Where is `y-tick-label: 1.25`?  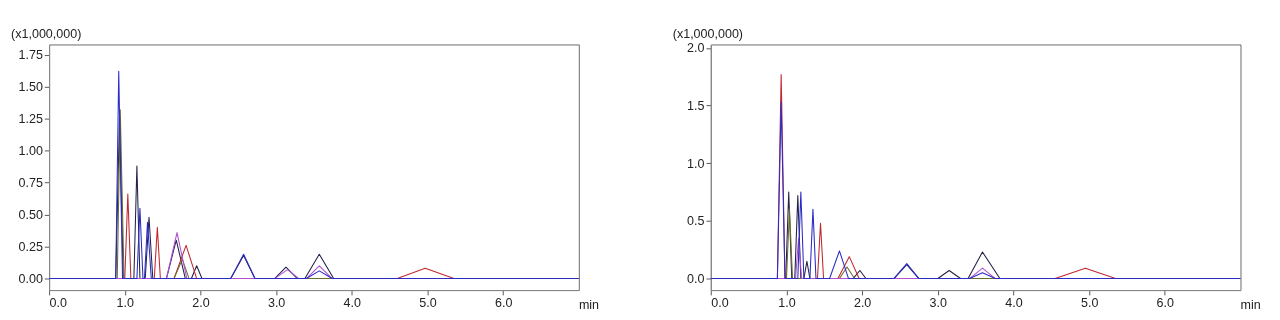
y-tick-label: 1.25 is located at coordinates (30, 119).